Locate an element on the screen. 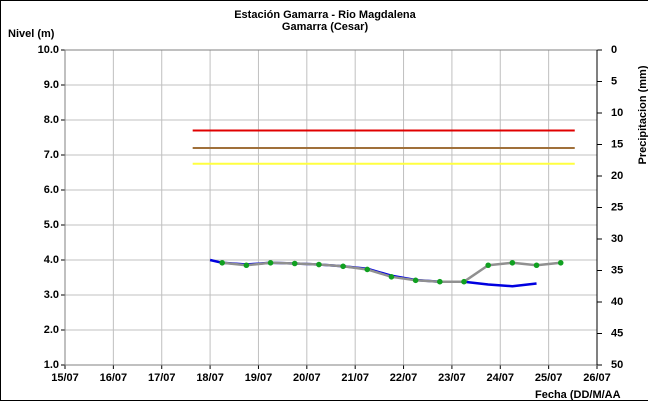 This screenshot has height=402, width=648. y2-tick-label: 40 is located at coordinates (617, 302).